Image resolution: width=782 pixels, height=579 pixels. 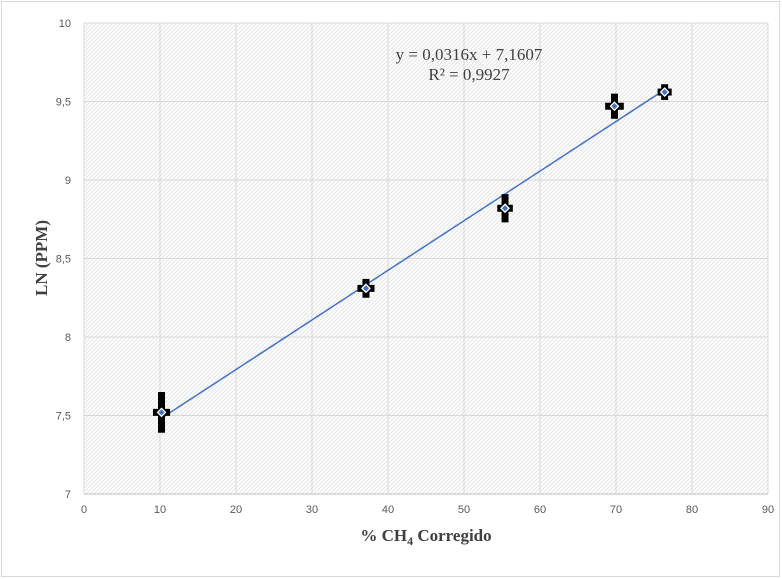 I want to click on x-tick-label: 90, so click(x=768, y=510).